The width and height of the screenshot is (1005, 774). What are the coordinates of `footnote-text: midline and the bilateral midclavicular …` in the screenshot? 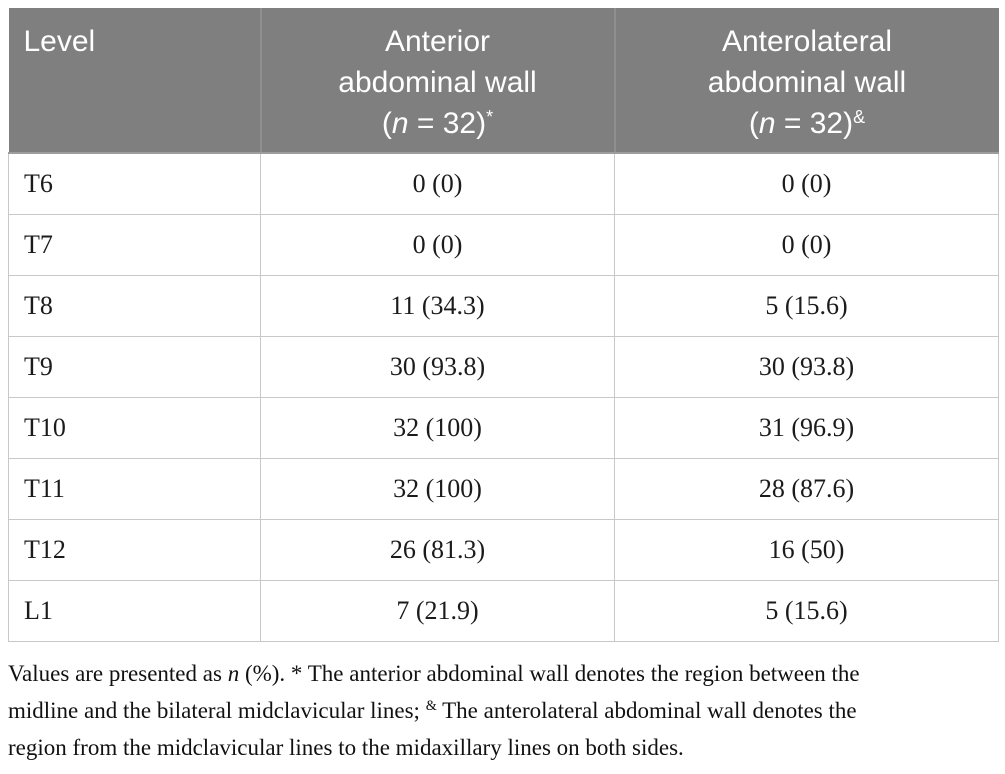 It's located at (217, 710).